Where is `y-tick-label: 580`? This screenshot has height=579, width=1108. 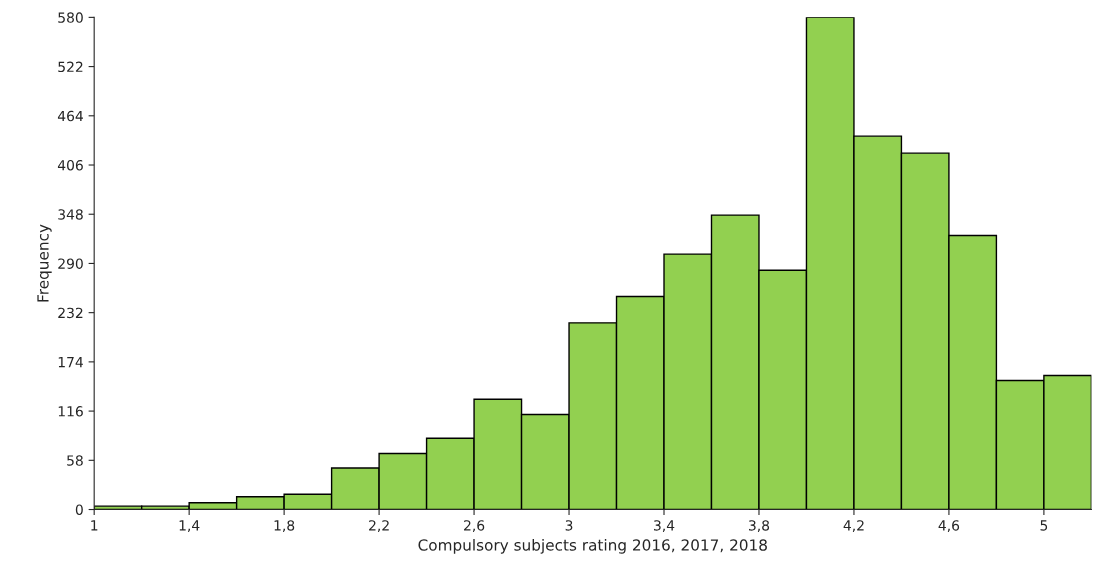 y-tick-label: 580 is located at coordinates (70, 17).